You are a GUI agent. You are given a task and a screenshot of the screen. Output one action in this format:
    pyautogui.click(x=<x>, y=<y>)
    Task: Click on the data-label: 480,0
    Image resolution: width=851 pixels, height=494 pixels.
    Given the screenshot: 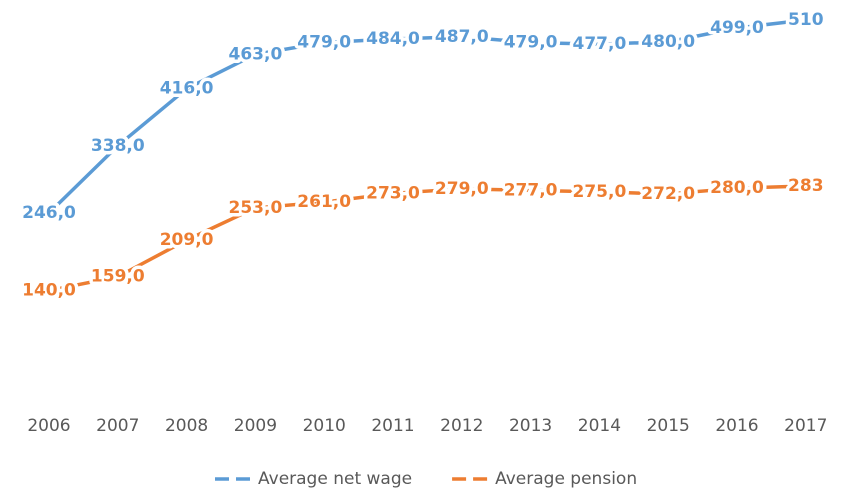 What is the action you would take?
    pyautogui.click(x=668, y=42)
    